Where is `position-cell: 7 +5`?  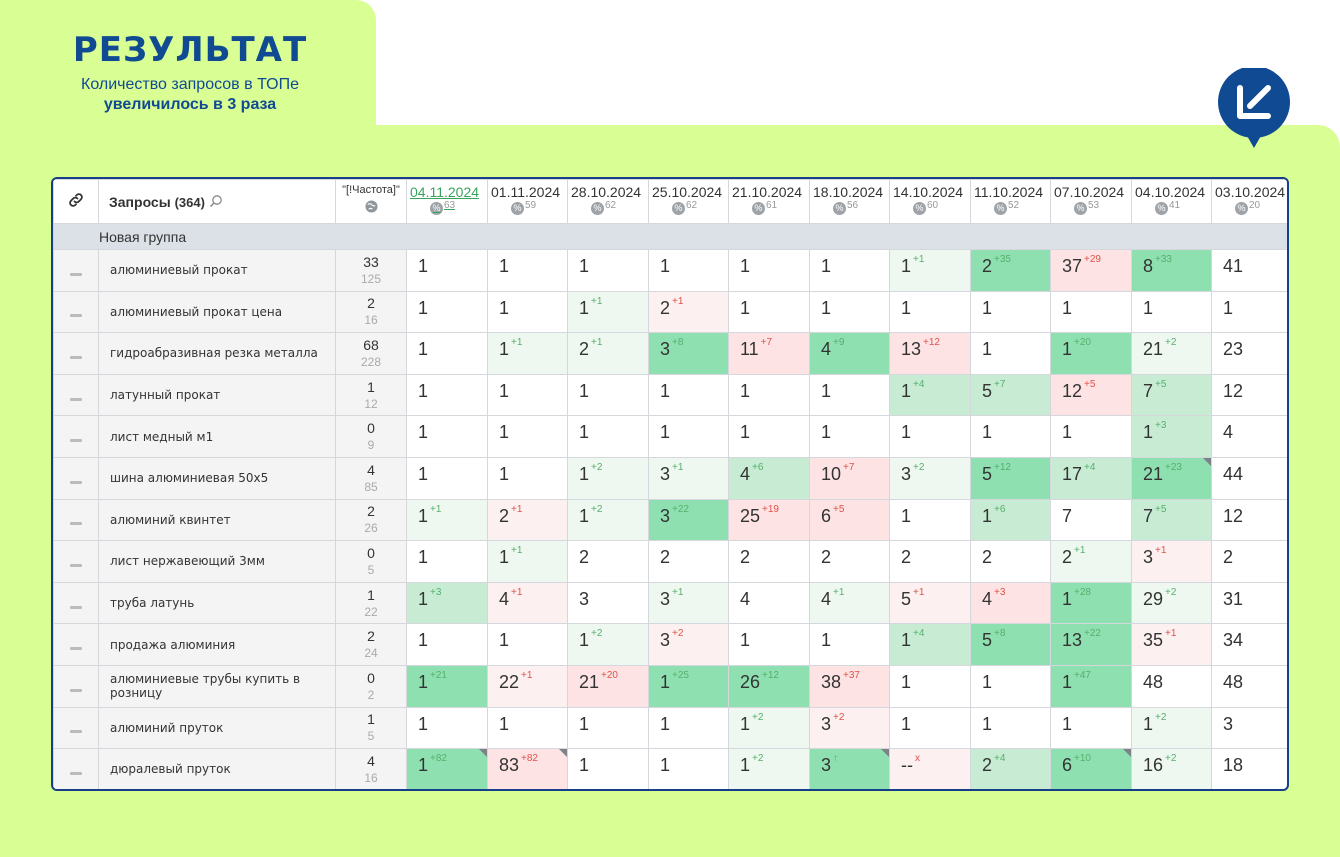 position-cell: 7 +5 is located at coordinates (1171, 520).